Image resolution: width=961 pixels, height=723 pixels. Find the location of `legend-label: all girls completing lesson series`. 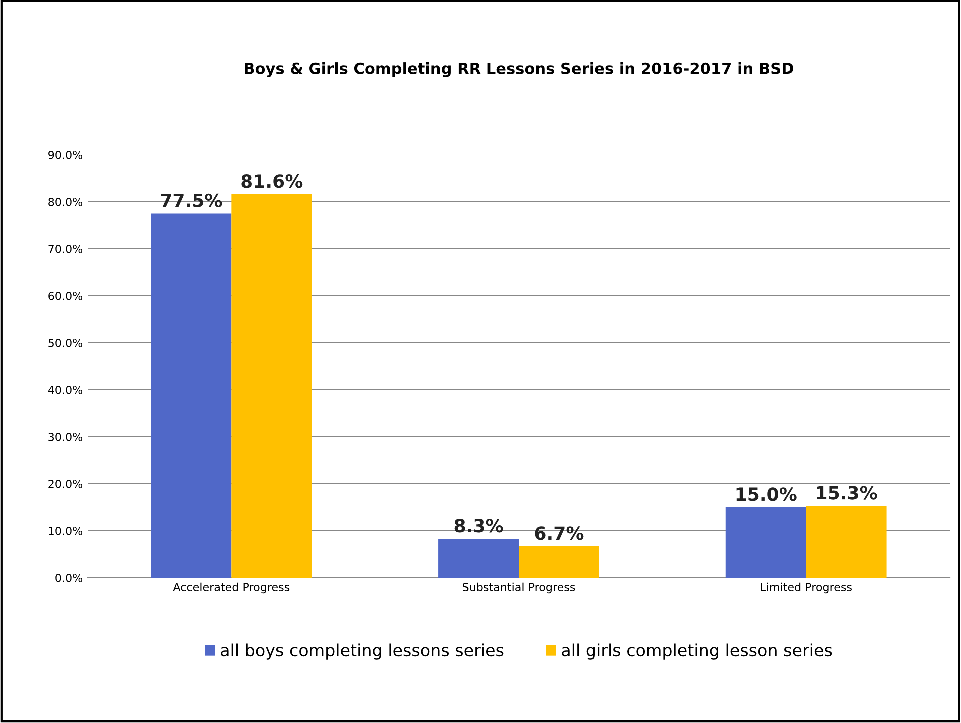

legend-label: all girls completing lesson series is located at coordinates (697, 652).